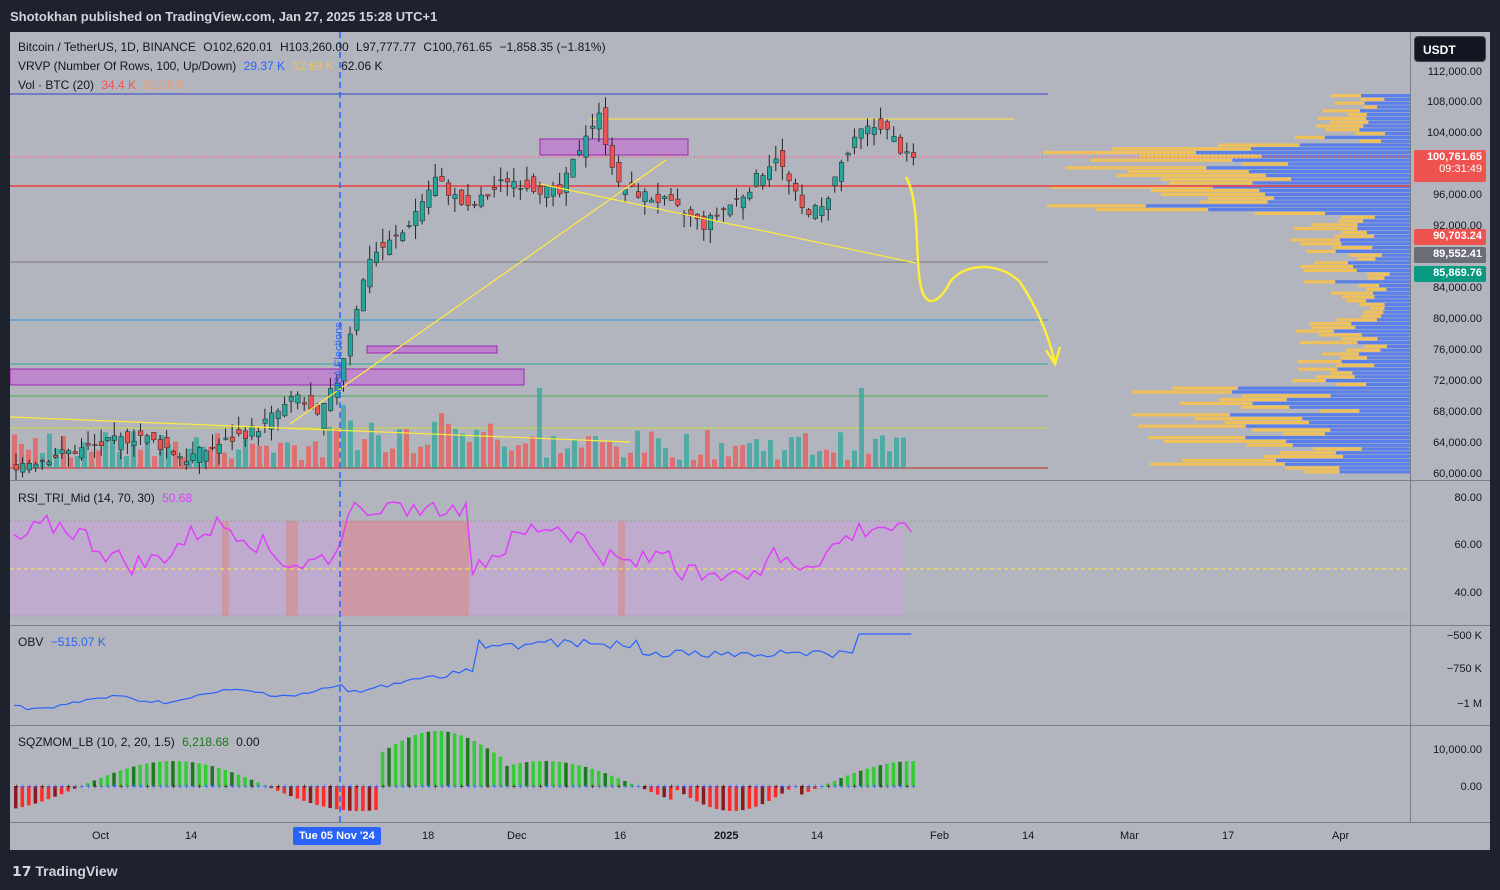 This screenshot has height=890, width=1500. Describe the element at coordinates (141, 742) in the screenshot. I see `sqz-legend: SQZMOM_LB (10, 2, 20, 1.5) 6,218.68 0.00` at that location.